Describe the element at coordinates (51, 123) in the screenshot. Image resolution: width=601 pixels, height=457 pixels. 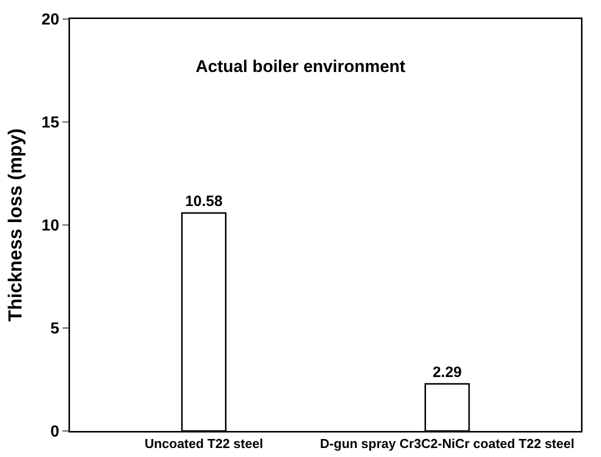
I see `y-tick-label: 15` at that location.